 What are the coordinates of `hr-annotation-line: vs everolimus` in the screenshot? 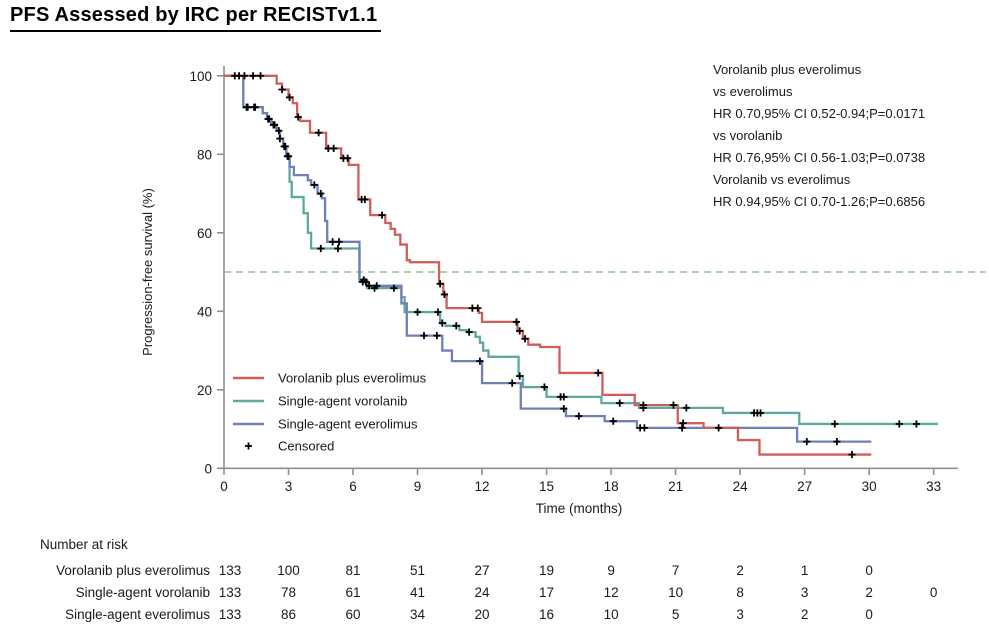 It's located at (753, 91).